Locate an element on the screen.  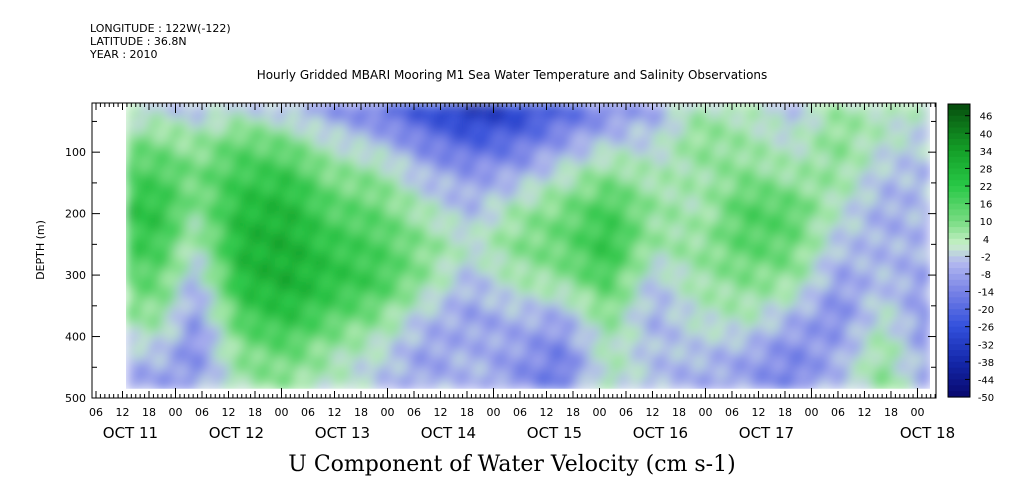
x-hour-label: 18 is located at coordinates (467, 412).